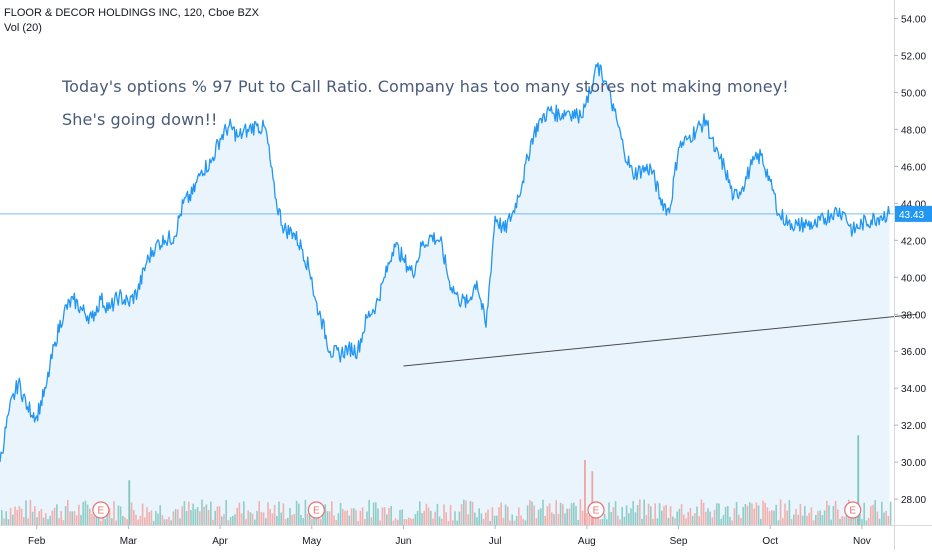  I want to click on y-tick-label: 36.00, so click(913, 352).